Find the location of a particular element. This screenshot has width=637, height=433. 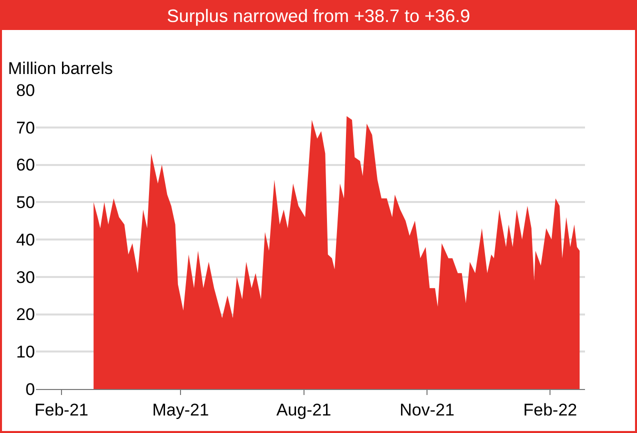

x-tick-label: Nov-21 is located at coordinates (427, 410).